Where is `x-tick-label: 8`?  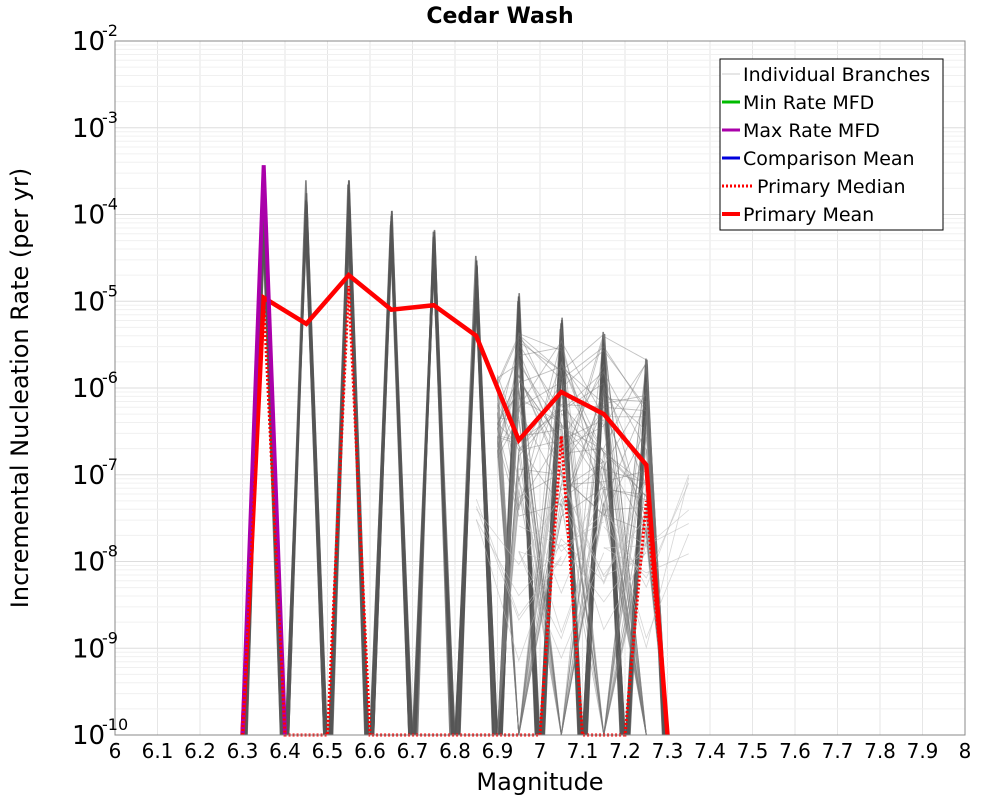
x-tick-label: 8 is located at coordinates (965, 751).